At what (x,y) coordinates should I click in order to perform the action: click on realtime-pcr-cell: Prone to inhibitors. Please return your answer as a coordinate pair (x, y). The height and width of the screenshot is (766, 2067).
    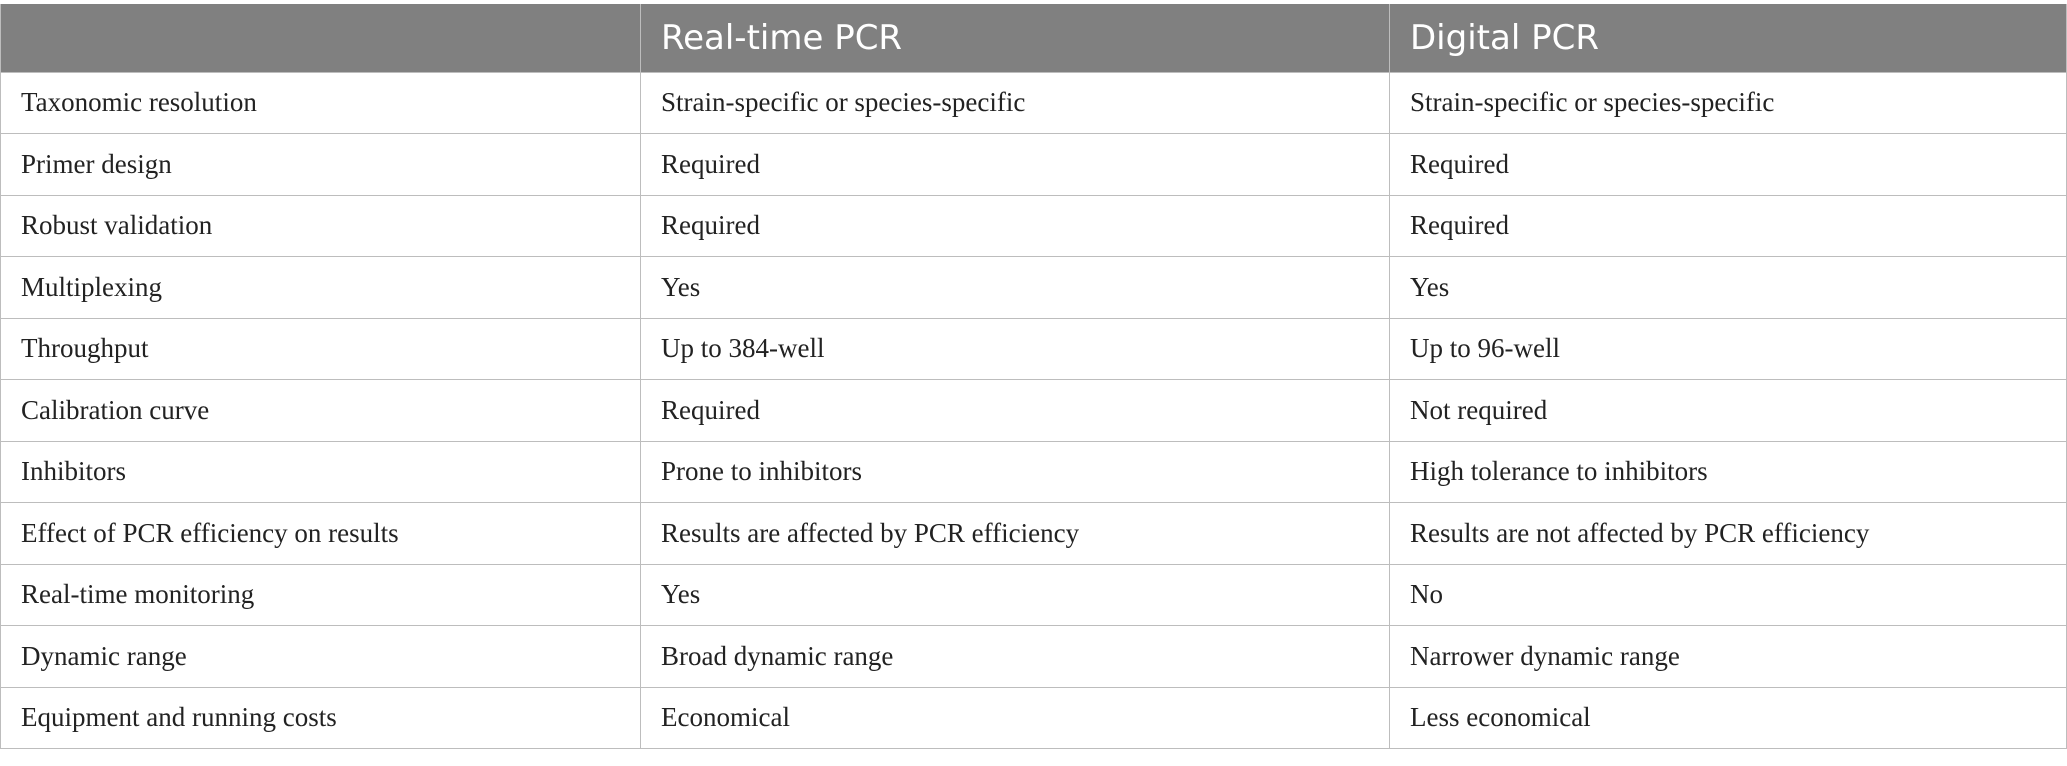
    Looking at the image, I should click on (1015, 471).